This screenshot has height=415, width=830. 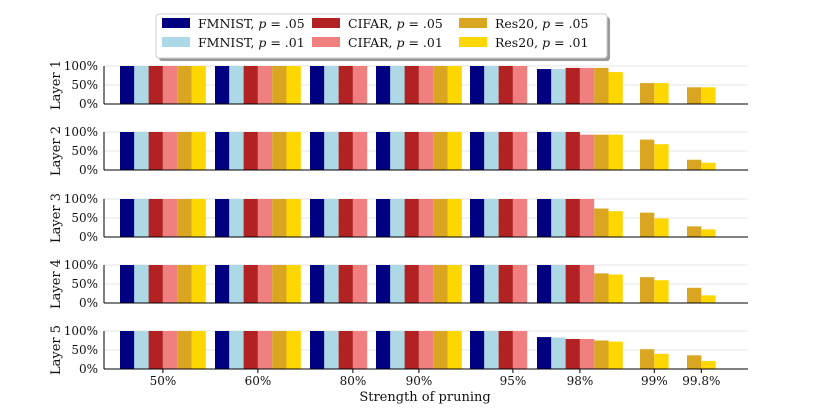 I want to click on x-tick-label: 80%, so click(x=353, y=381).